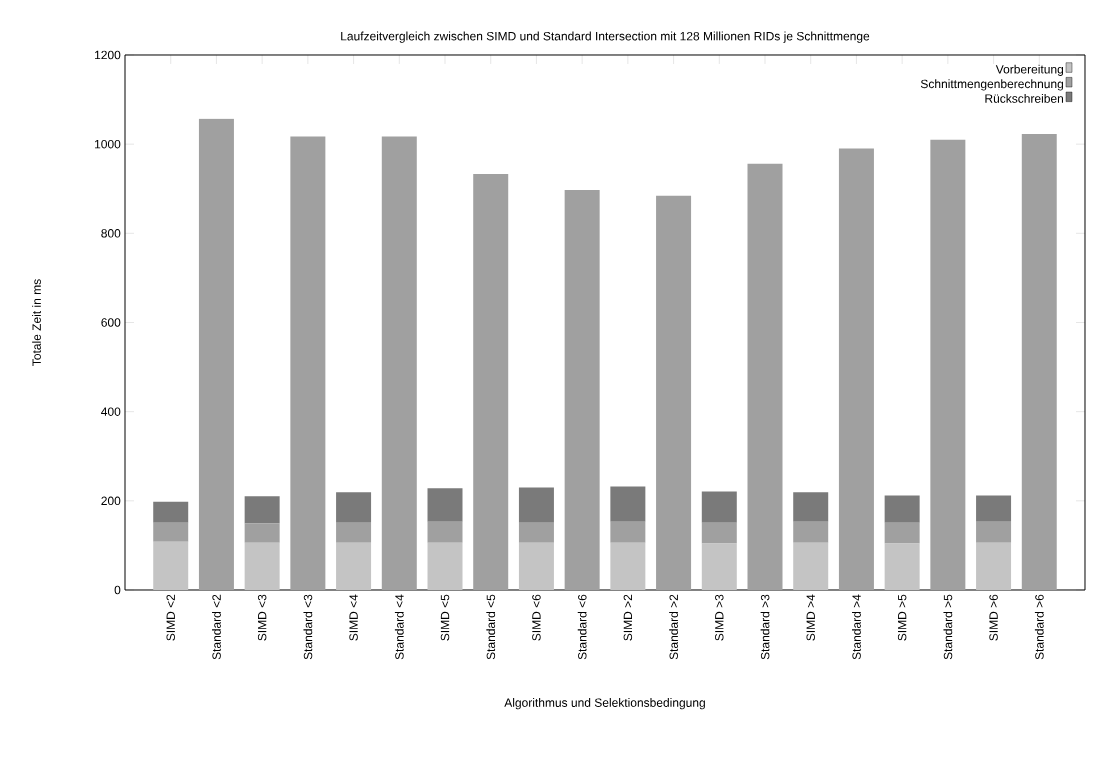 Image resolution: width=1103 pixels, height=779 pixels. Describe the element at coordinates (991, 85) in the screenshot. I see `legend-label: Schnittmengenberechnung` at that location.